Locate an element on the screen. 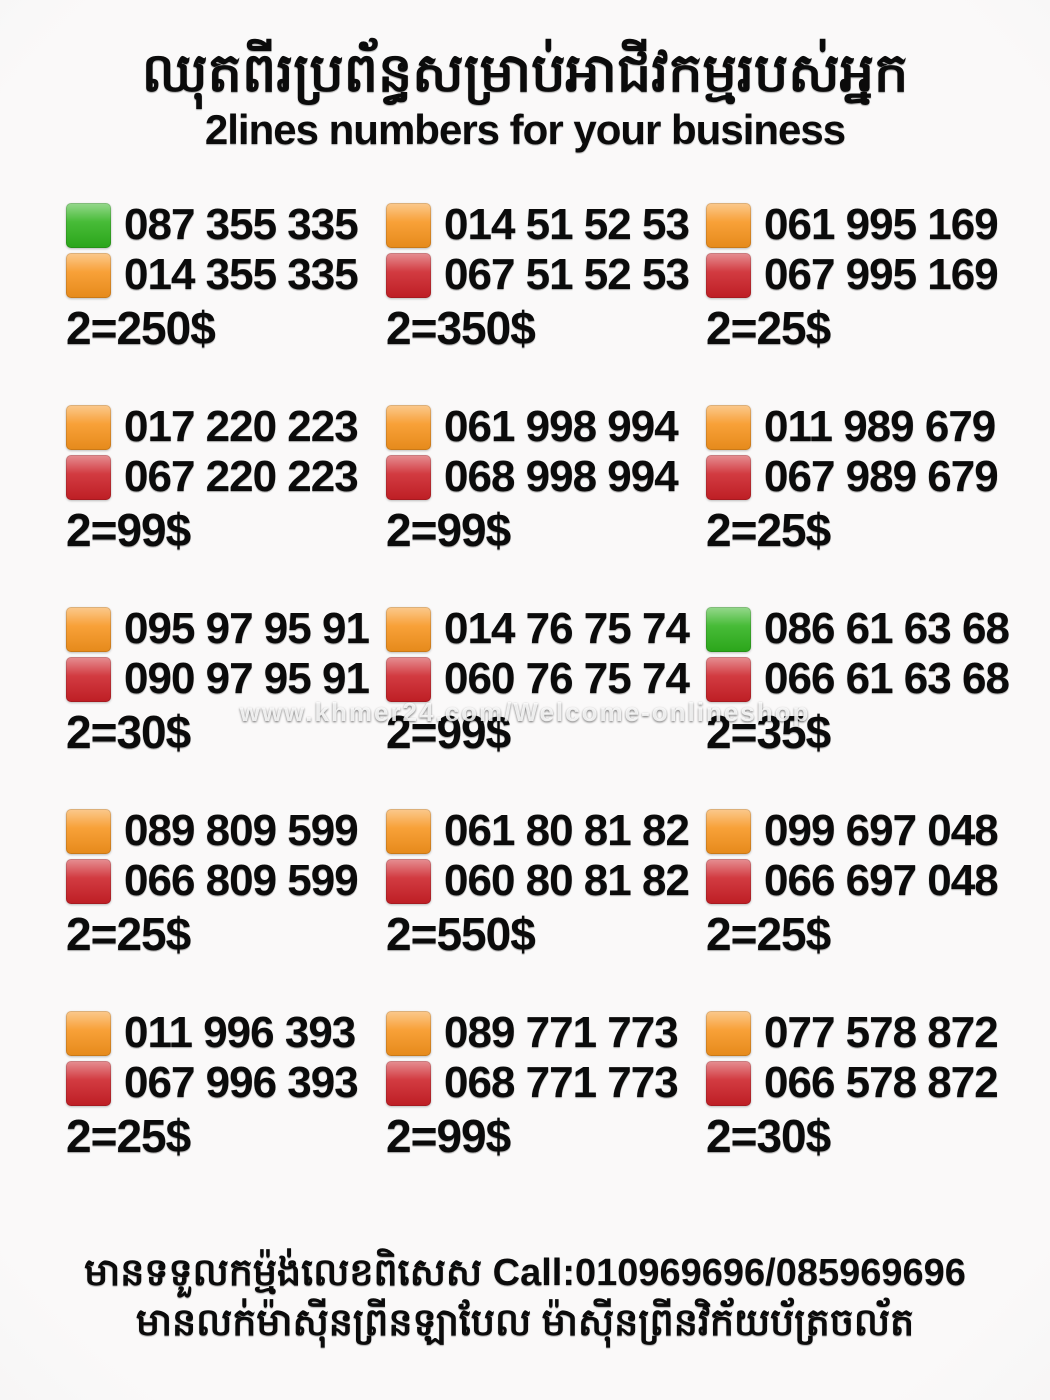  number-line: 060 80 81 82 is located at coordinates (546, 881).